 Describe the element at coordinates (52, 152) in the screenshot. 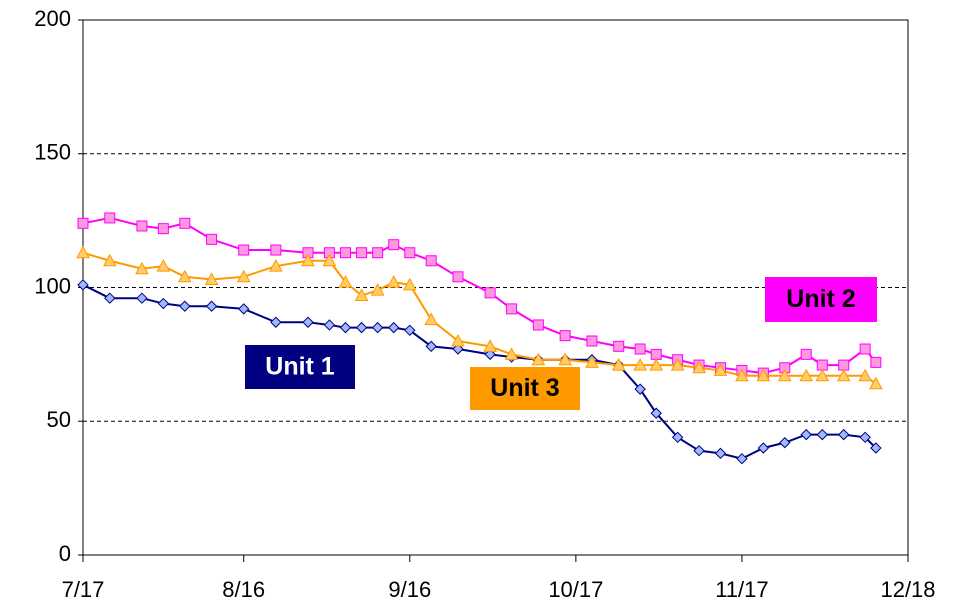

I see `y-tick-label: 150` at that location.